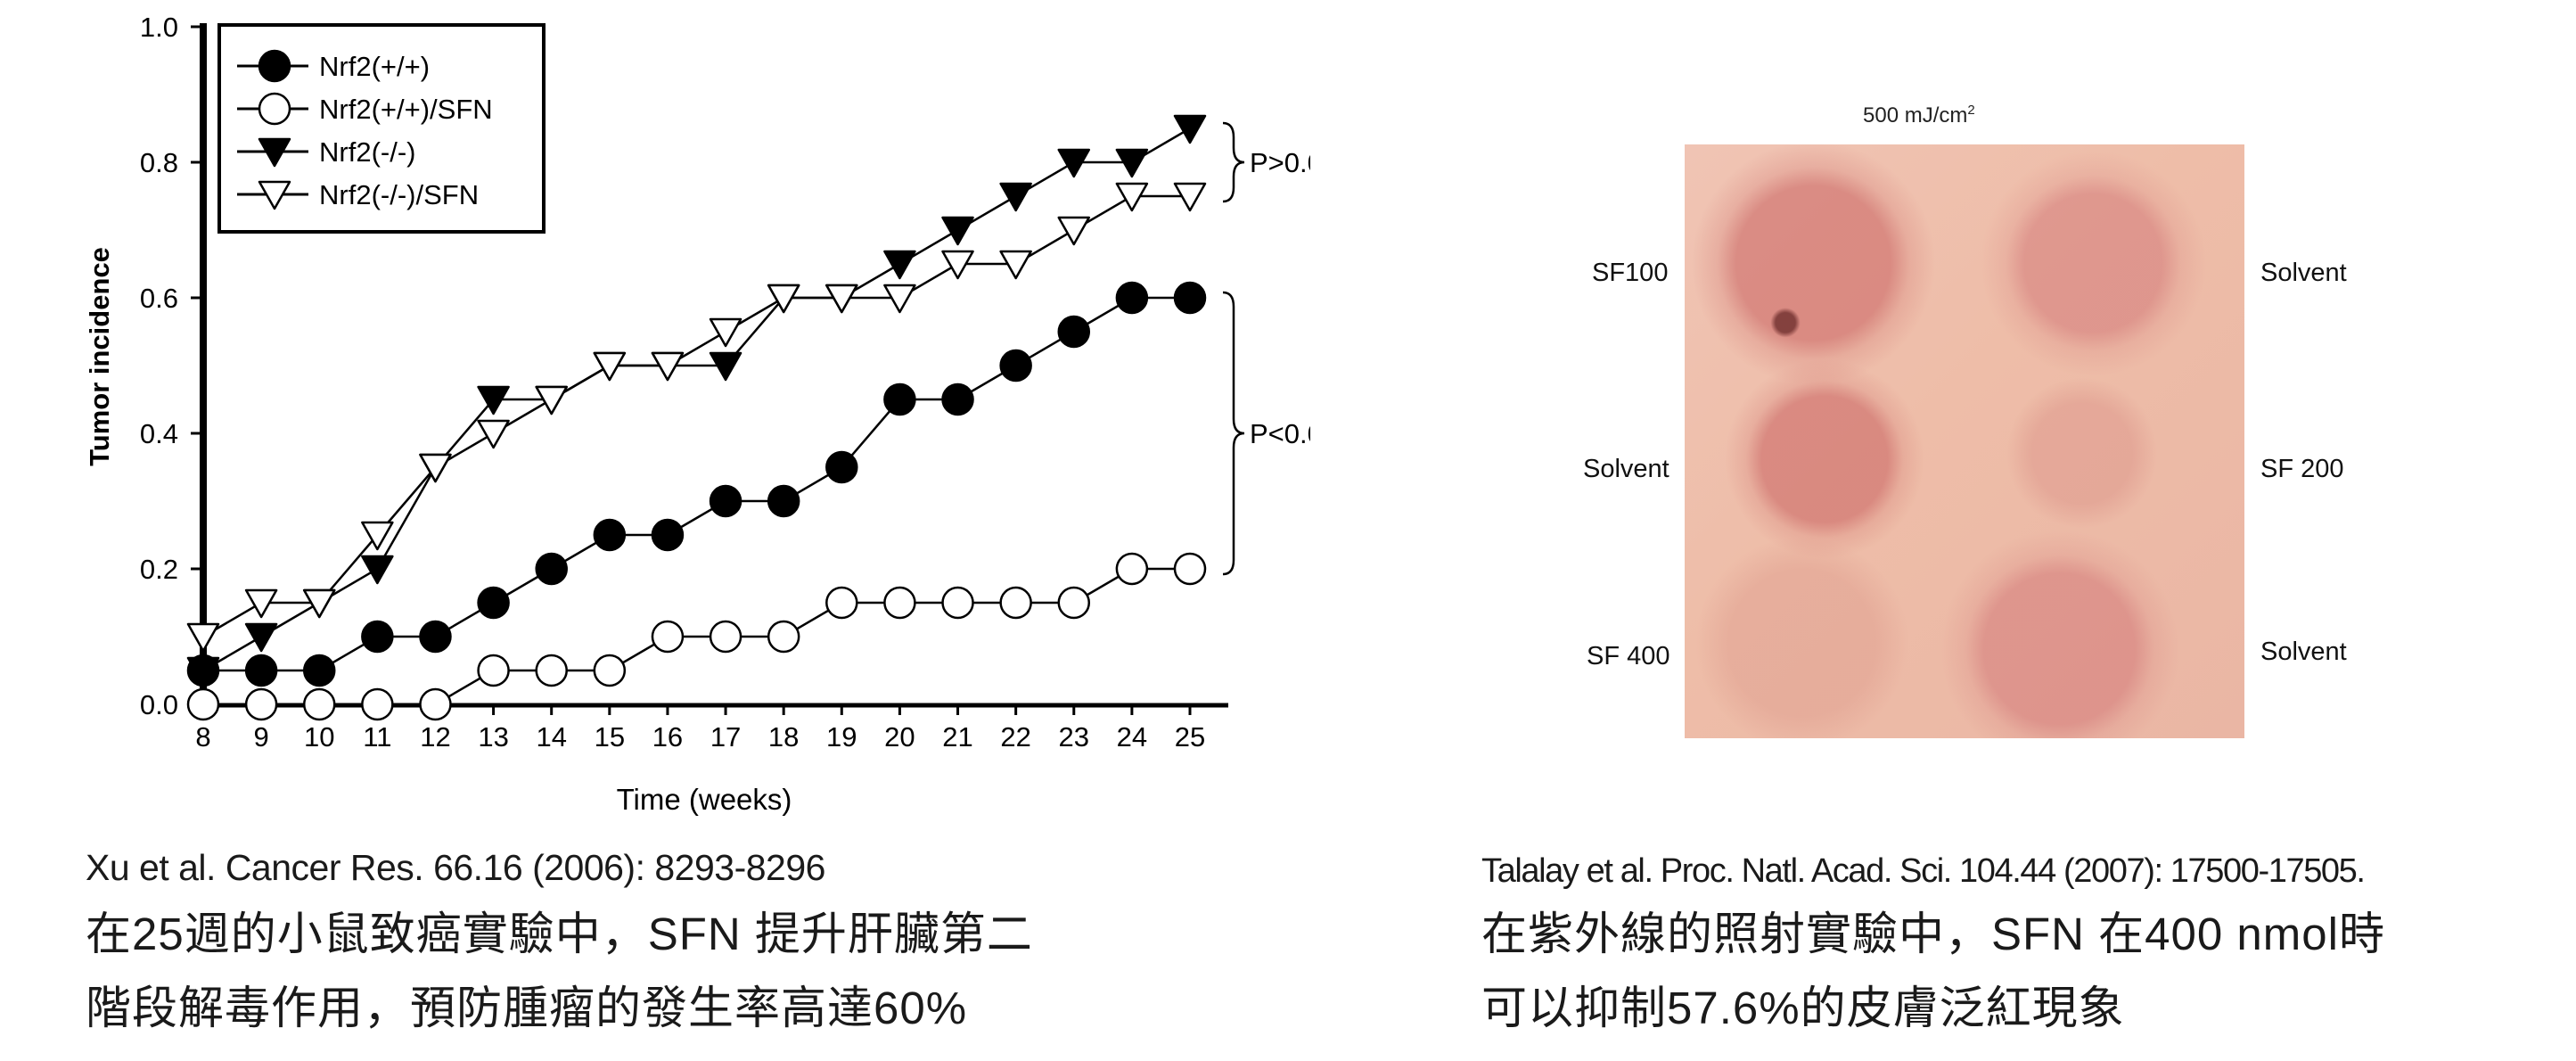 The width and height of the screenshot is (2576, 1061). What do you see at coordinates (1233, 162) in the screenshot?
I see `p-greater-annotation-brace` at bounding box center [1233, 162].